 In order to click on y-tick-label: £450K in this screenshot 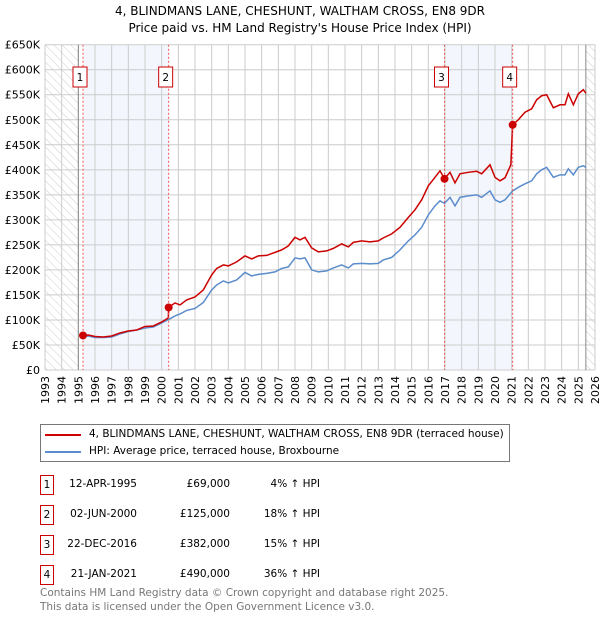, I will do `click(23, 145)`.